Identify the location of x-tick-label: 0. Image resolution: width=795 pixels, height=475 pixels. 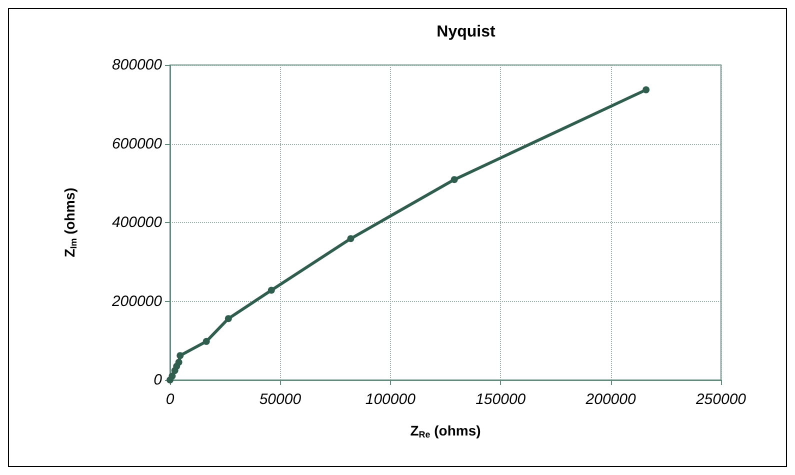
(170, 399).